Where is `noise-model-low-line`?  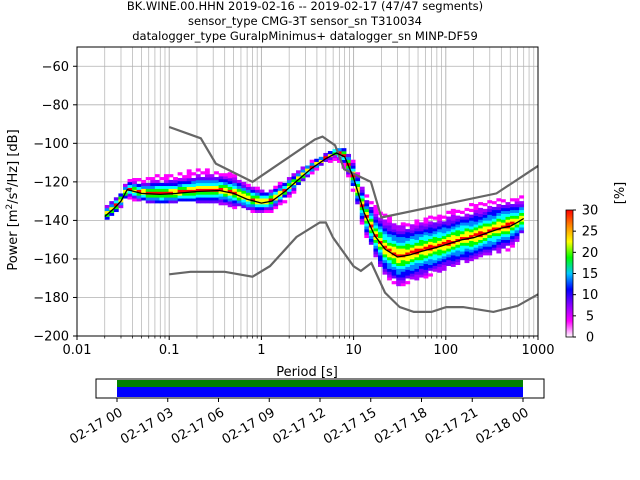
noise-model-low-line is located at coordinates (354, 267).